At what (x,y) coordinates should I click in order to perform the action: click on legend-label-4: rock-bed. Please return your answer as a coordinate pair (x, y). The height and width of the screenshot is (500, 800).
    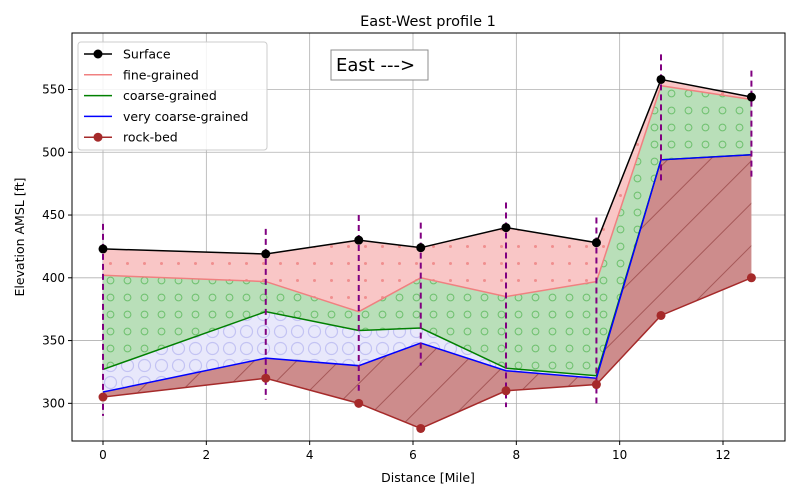
    Looking at the image, I should click on (150, 137).